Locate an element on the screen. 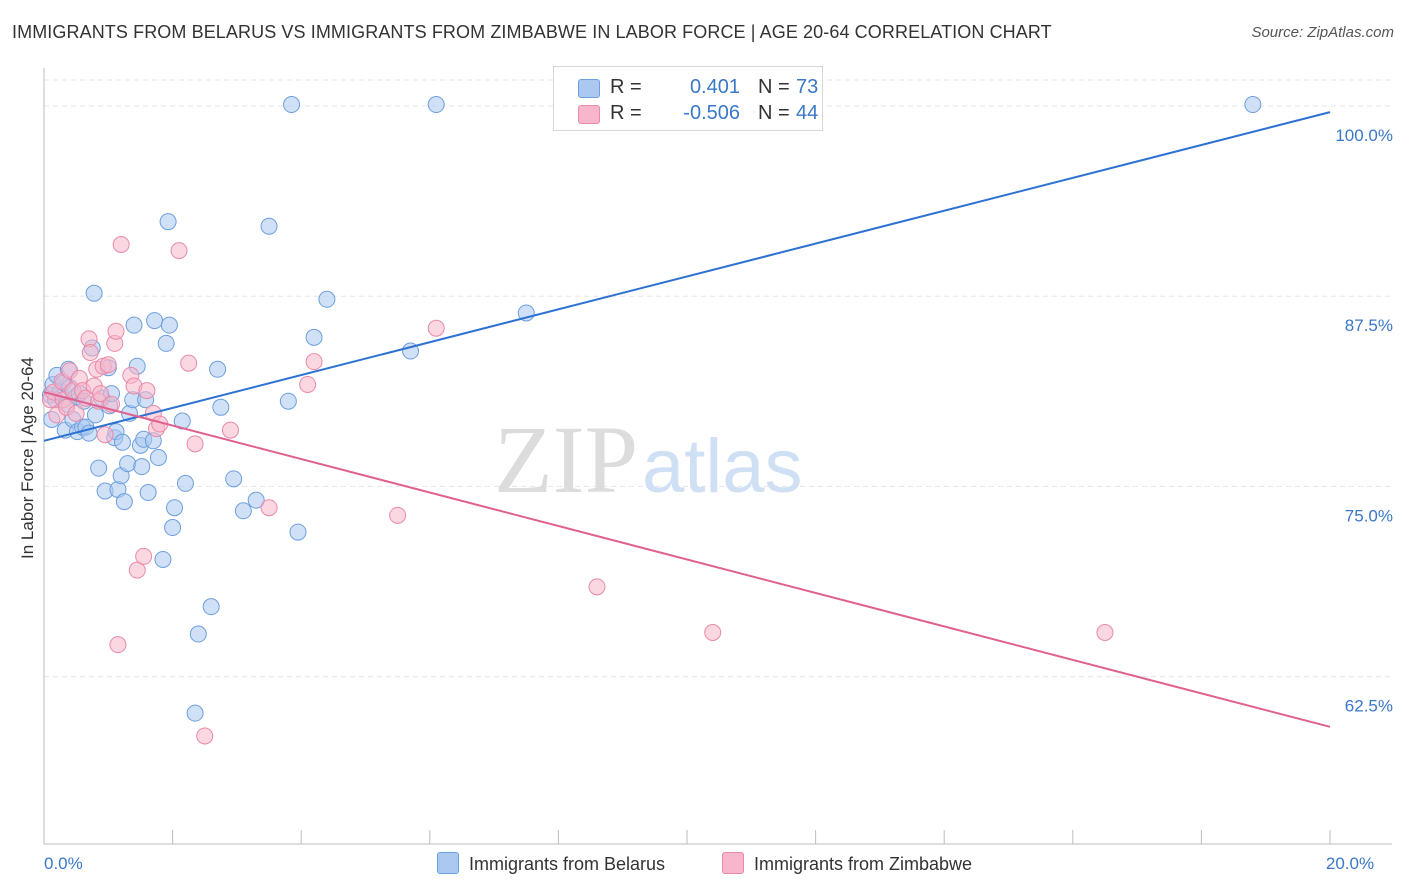 The height and width of the screenshot is (892, 1406). watermark-atlas: atlas is located at coordinates (722, 466).